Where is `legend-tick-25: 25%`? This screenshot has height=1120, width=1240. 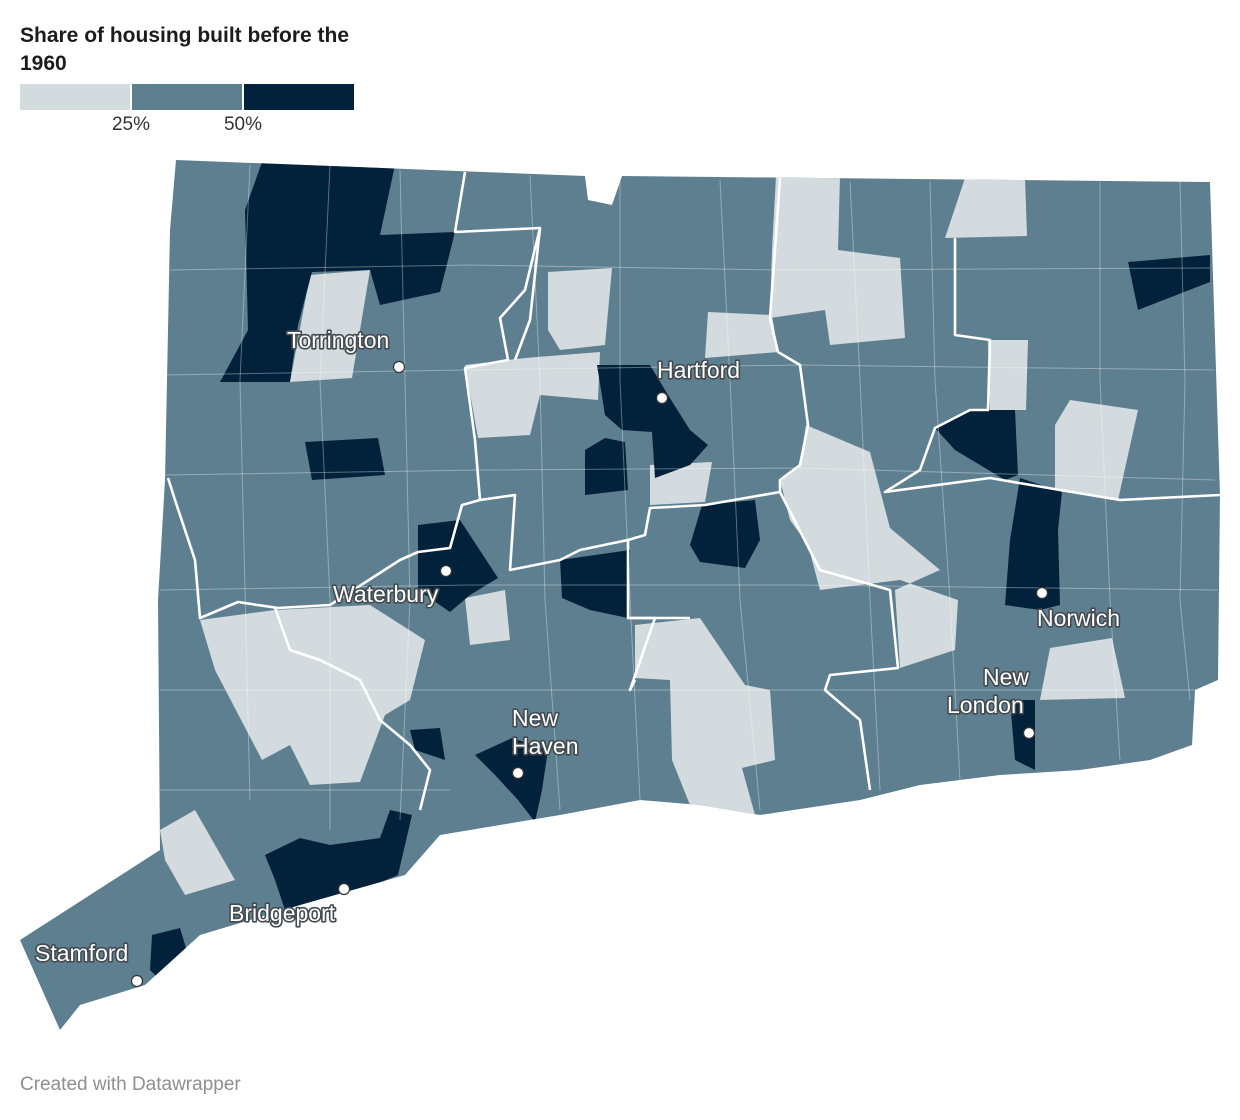
legend-tick-25: 25% is located at coordinates (131, 124).